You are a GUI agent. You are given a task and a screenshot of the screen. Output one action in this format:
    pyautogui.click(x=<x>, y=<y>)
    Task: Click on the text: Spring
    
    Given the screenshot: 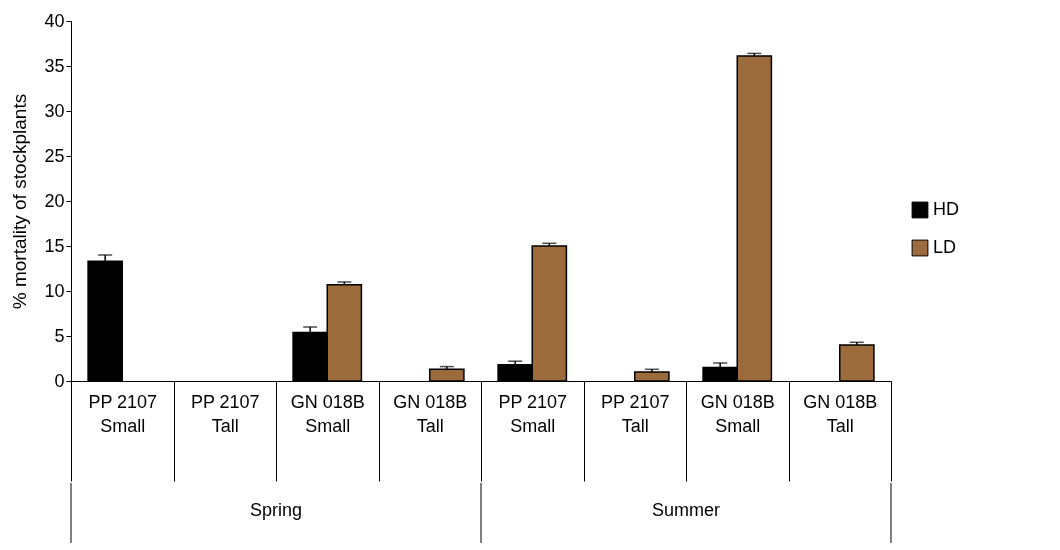 What is the action you would take?
    pyautogui.click(x=276, y=510)
    